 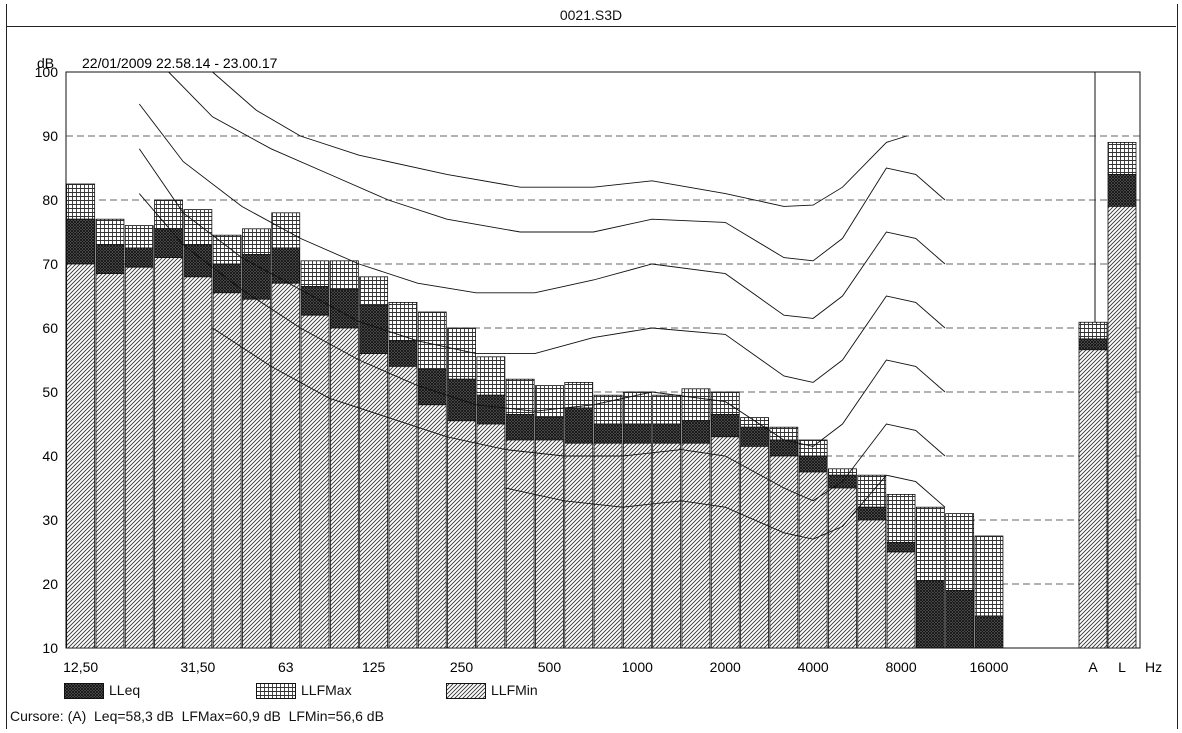 I want to click on y-tick-label-90: 90, so click(x=50, y=136).